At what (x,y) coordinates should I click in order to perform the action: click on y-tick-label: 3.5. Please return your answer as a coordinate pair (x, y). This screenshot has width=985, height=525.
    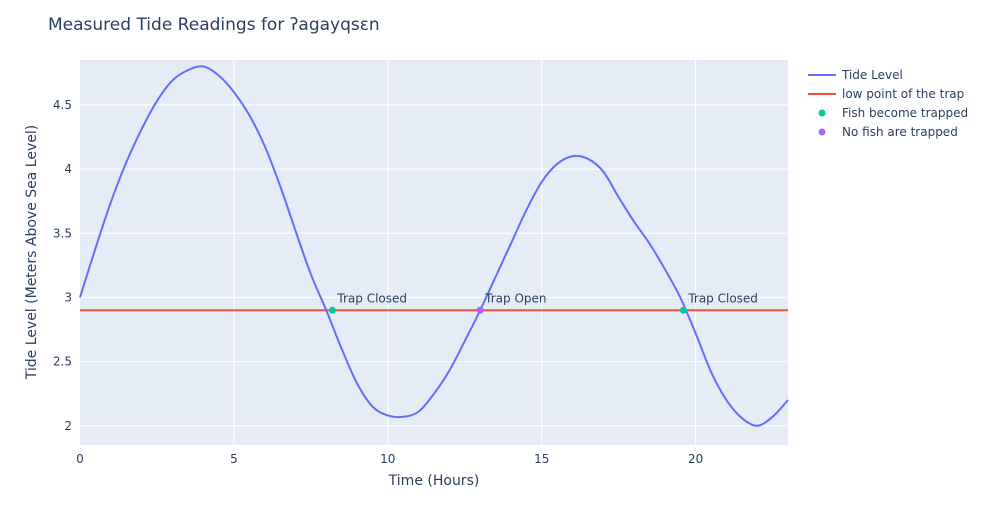
    Looking at the image, I should click on (62, 233).